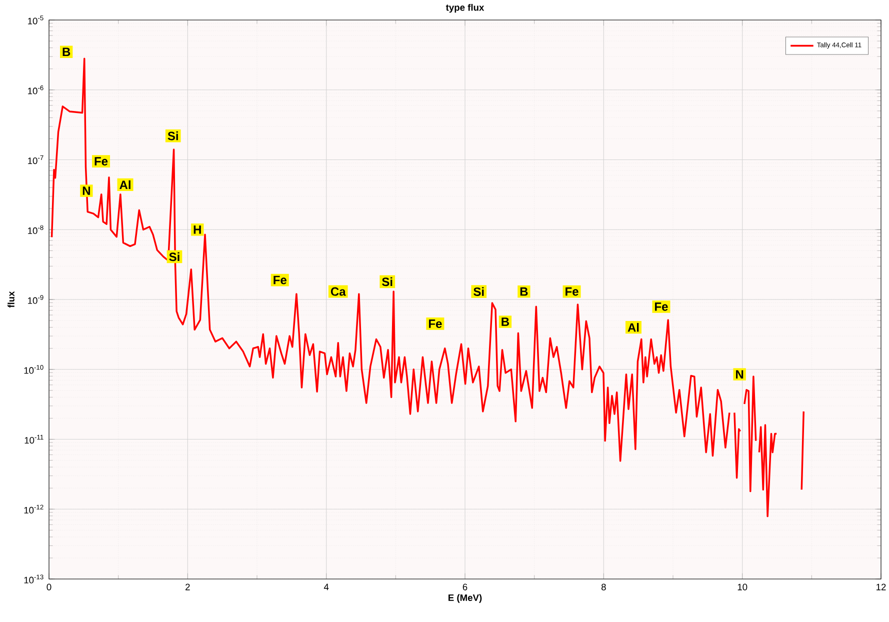  I want to click on annotation: Ca, so click(338, 291).